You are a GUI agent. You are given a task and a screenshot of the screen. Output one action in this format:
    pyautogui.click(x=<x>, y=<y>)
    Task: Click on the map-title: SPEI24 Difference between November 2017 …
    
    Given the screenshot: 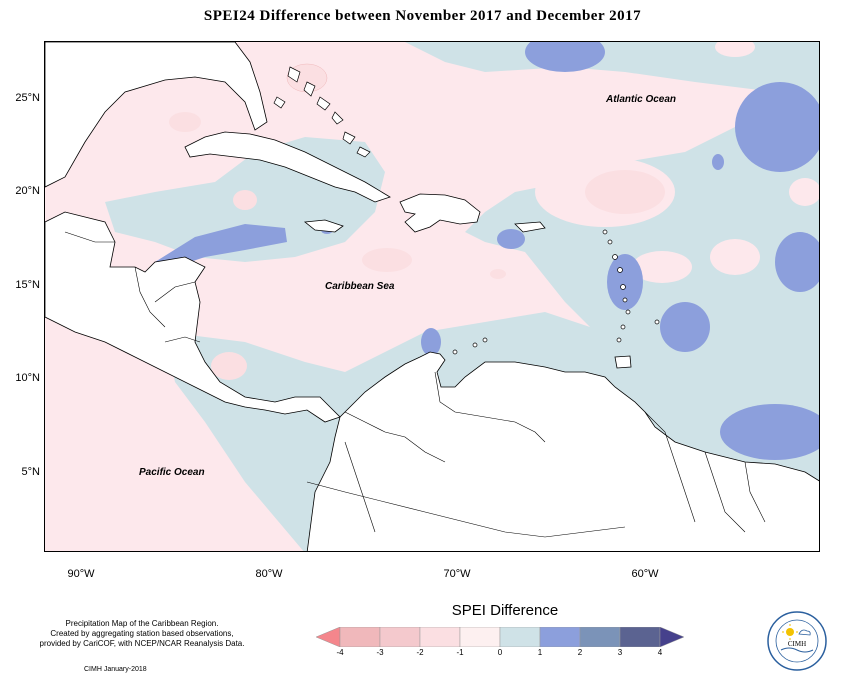 What is the action you would take?
    pyautogui.click(x=422, y=16)
    